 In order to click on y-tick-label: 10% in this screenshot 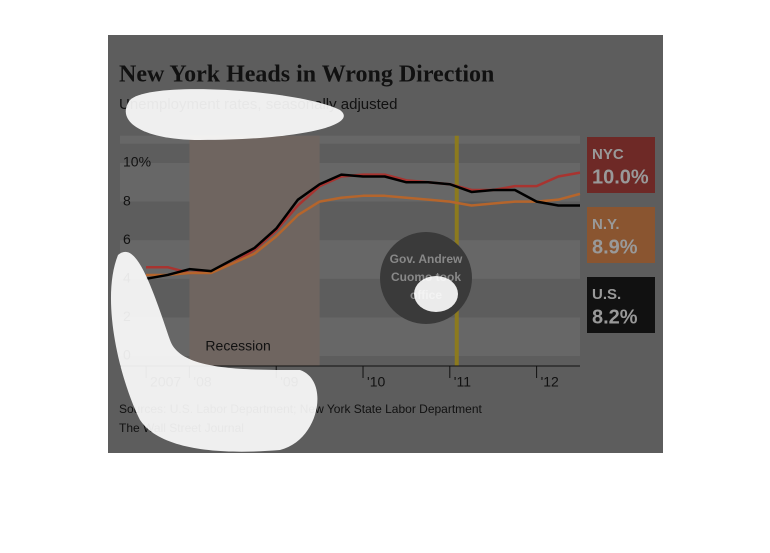, I will do `click(137, 162)`.